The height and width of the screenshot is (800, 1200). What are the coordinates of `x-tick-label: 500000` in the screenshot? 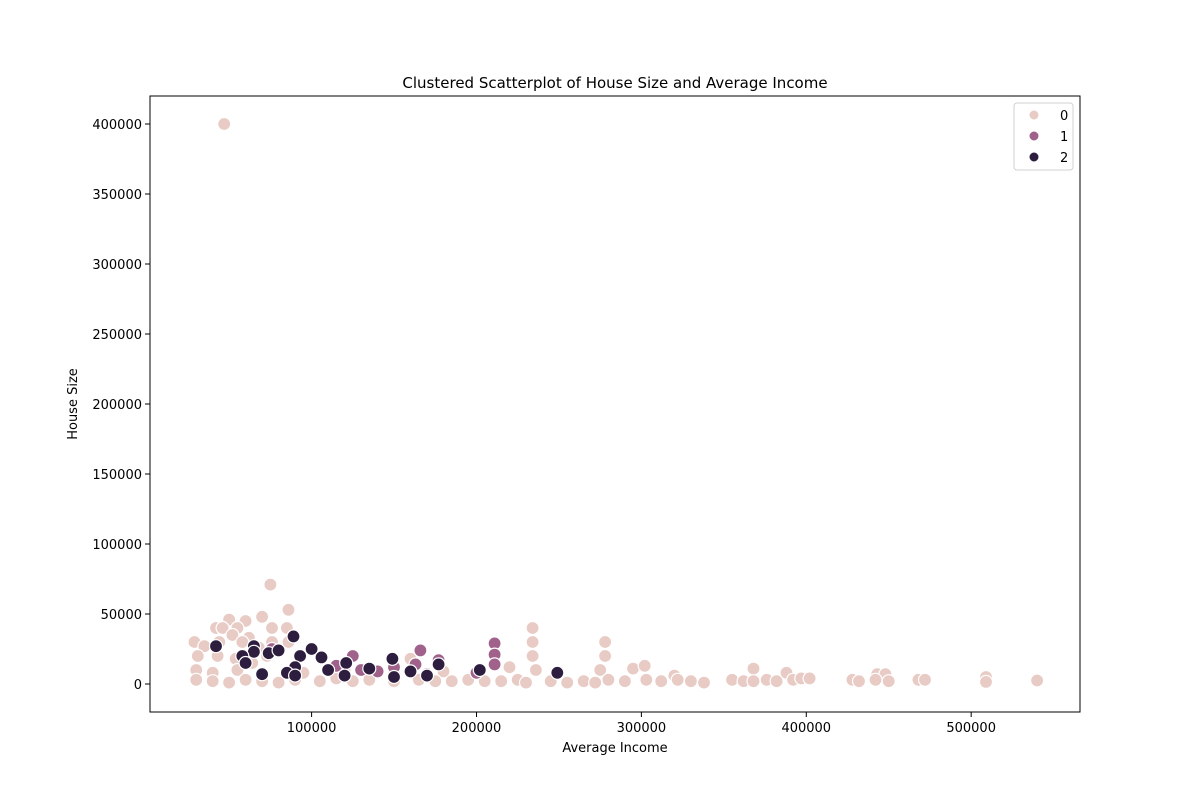 It's located at (971, 728).